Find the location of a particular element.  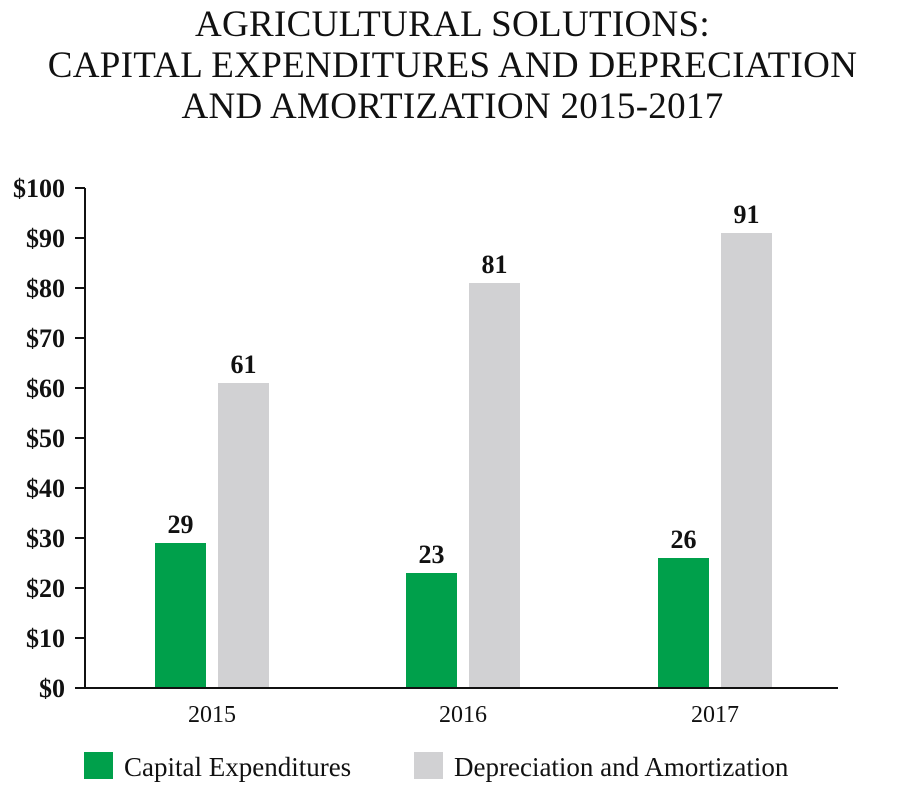

y-tick-label: $40 is located at coordinates (45, 488).